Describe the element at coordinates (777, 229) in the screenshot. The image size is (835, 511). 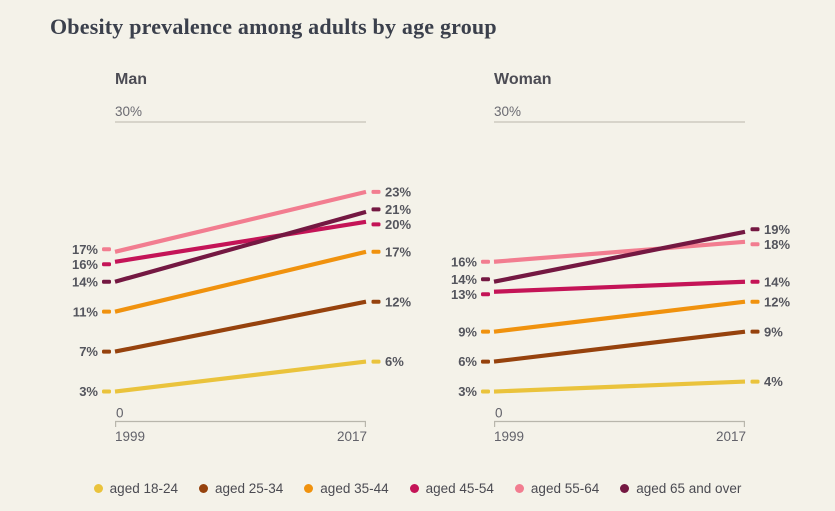
I see `value-label: 19%` at that location.